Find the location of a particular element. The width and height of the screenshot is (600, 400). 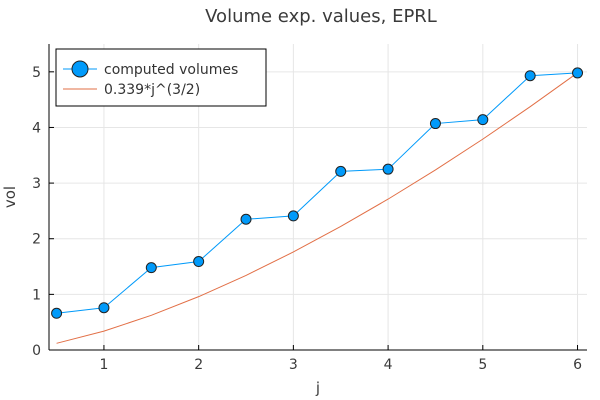

y-tick-label: 1 is located at coordinates (36, 295).